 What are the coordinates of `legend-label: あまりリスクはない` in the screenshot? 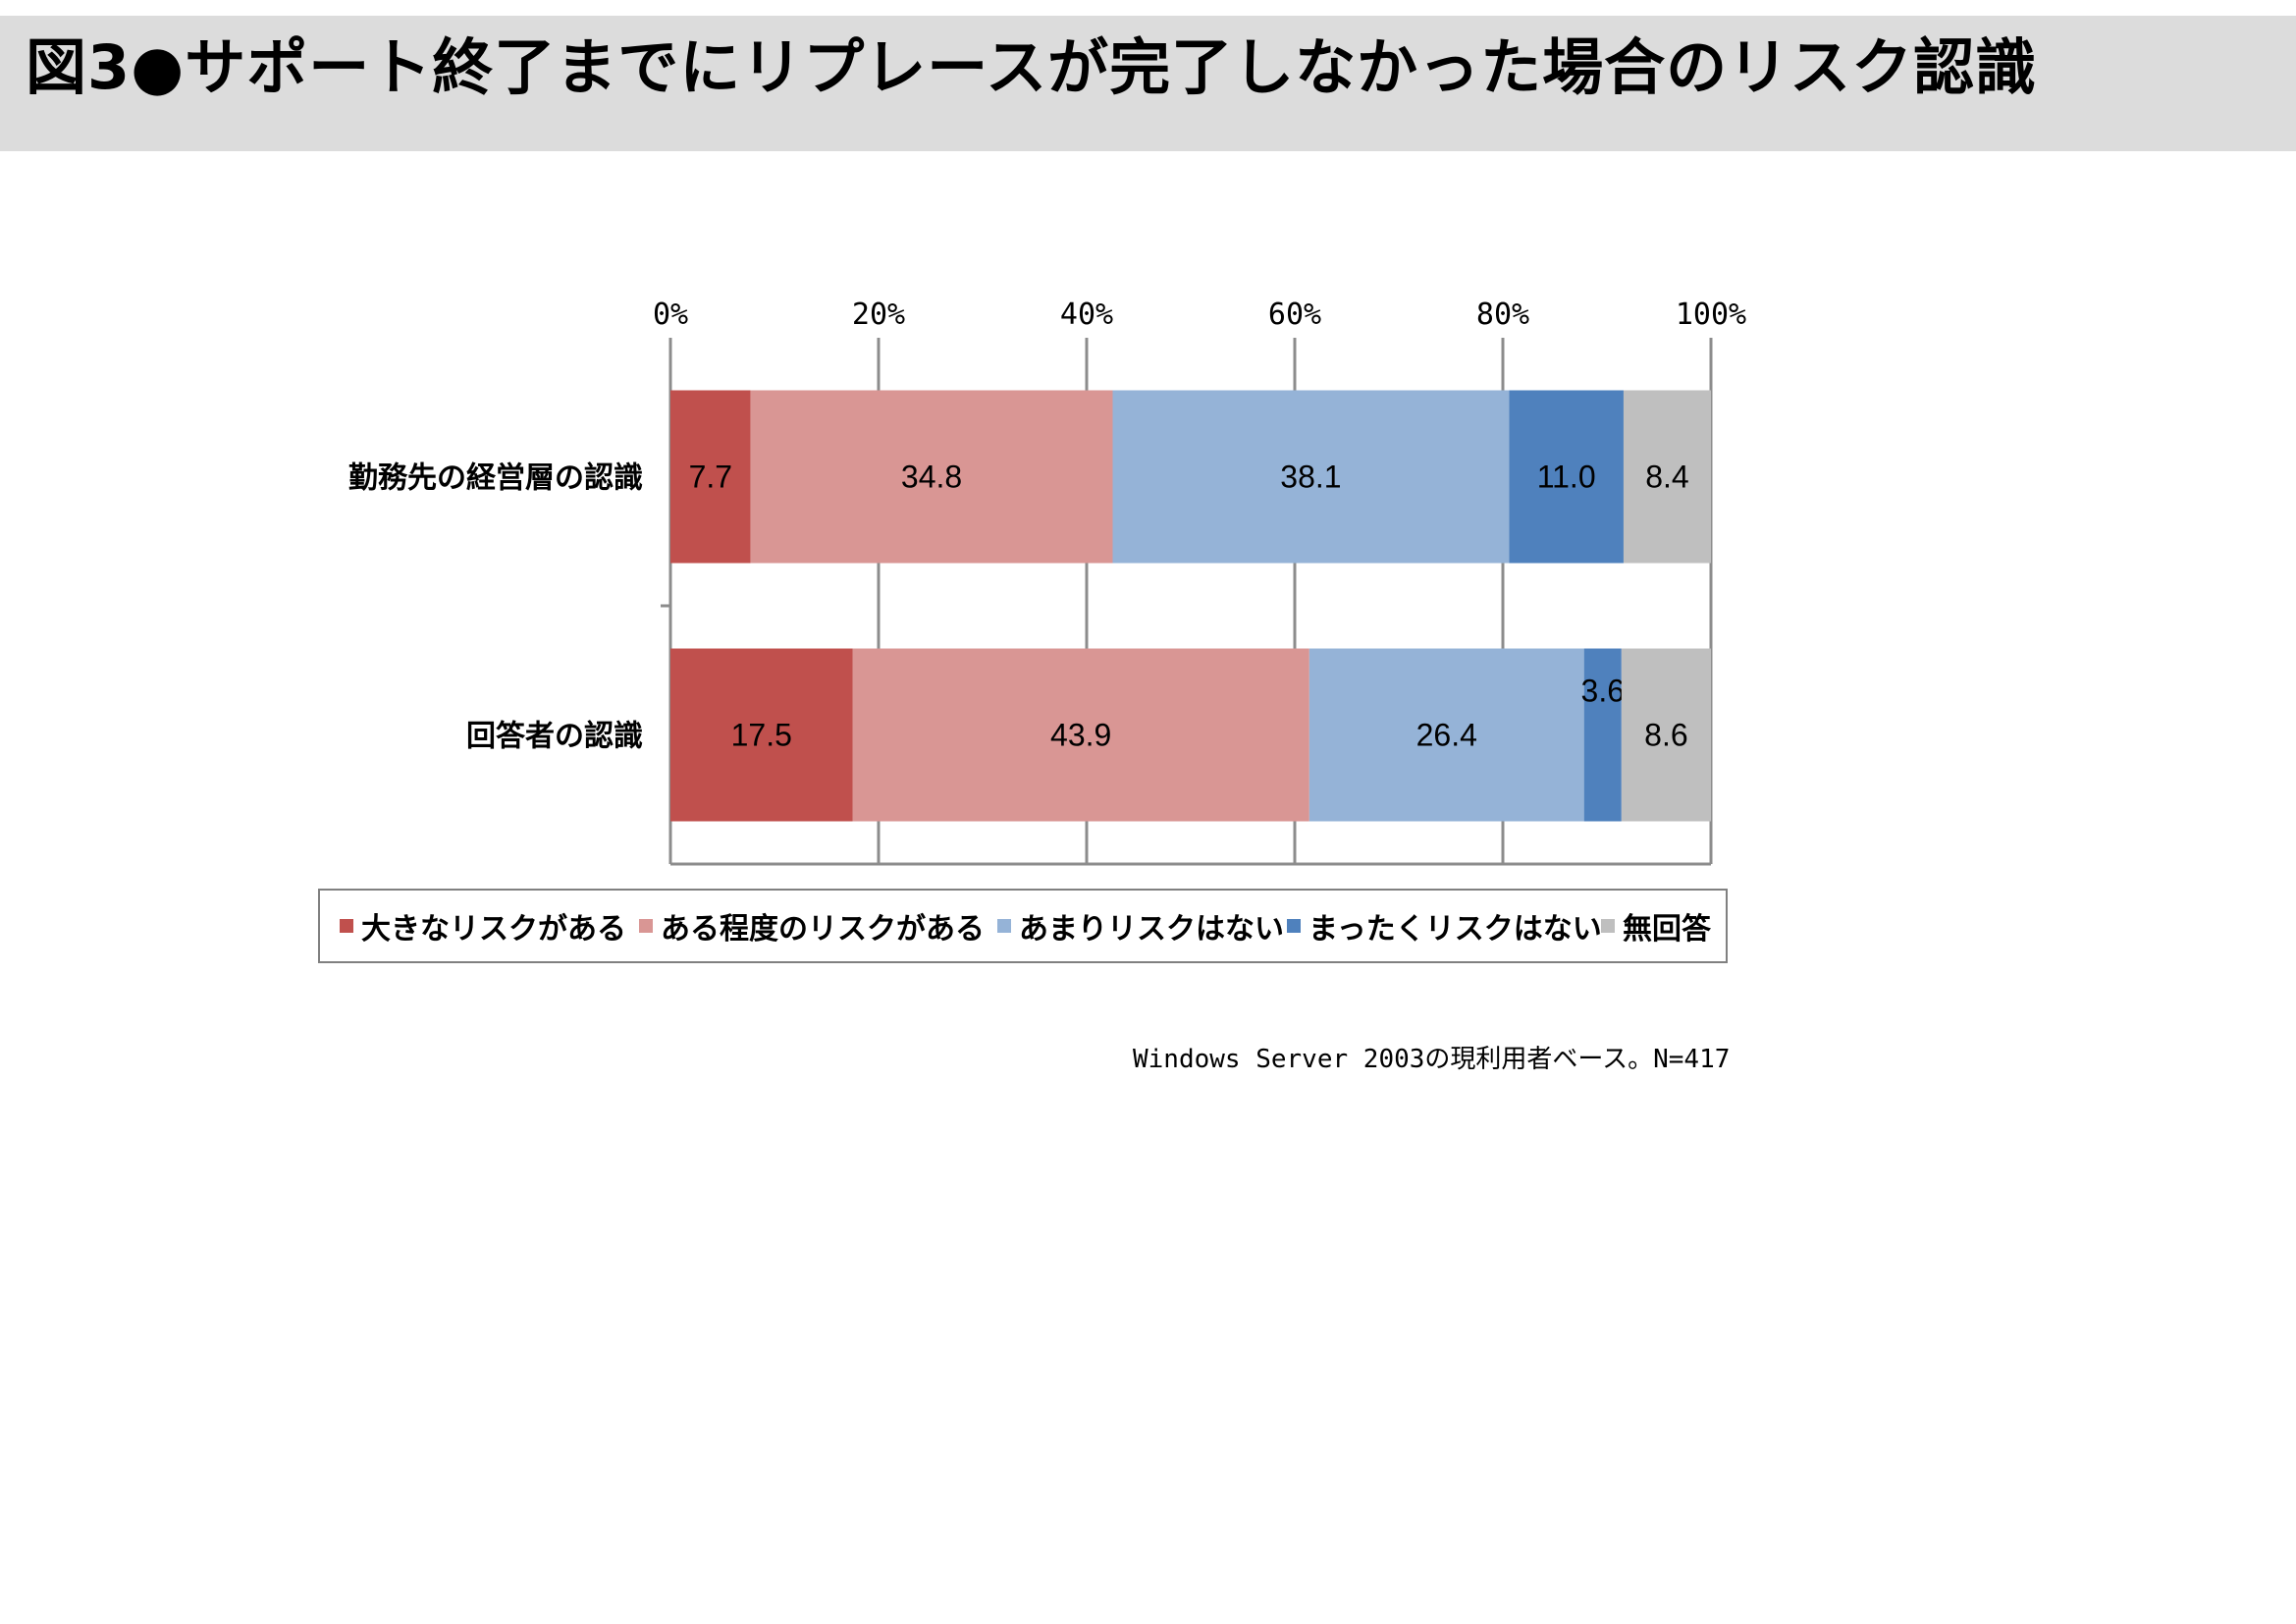 It's located at (1151, 929).